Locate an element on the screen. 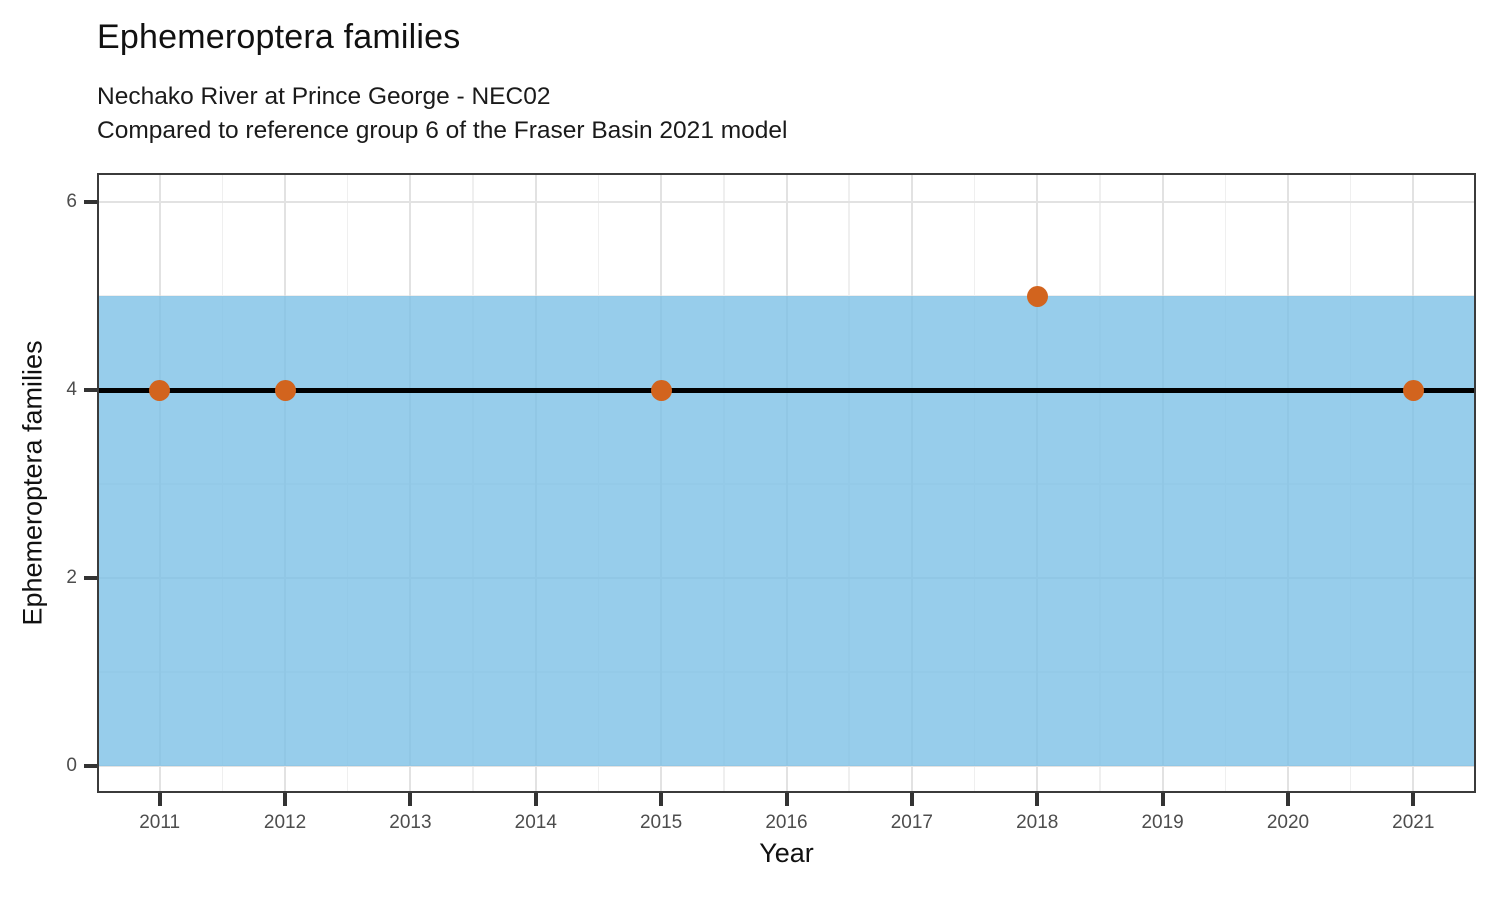 Image resolution: width=1500 pixels, height=900 pixels. x-tick-label: 2017 is located at coordinates (911, 822).